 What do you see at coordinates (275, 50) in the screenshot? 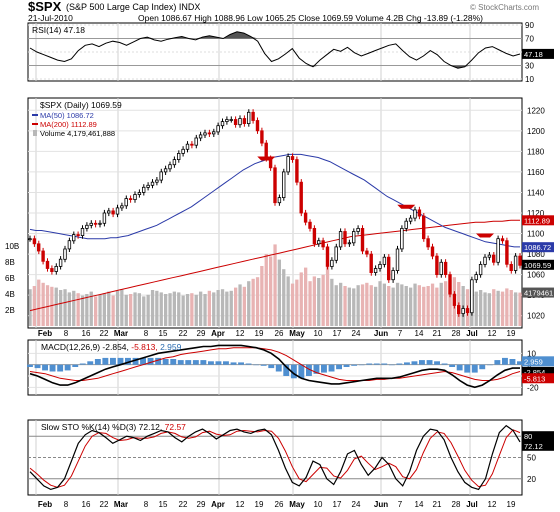
I see `rsi-line` at bounding box center [275, 50].